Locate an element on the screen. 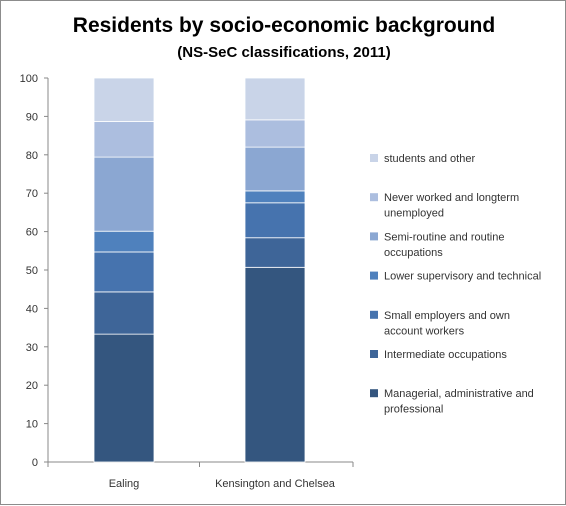  y-tick-label: 70 is located at coordinates (32, 194).